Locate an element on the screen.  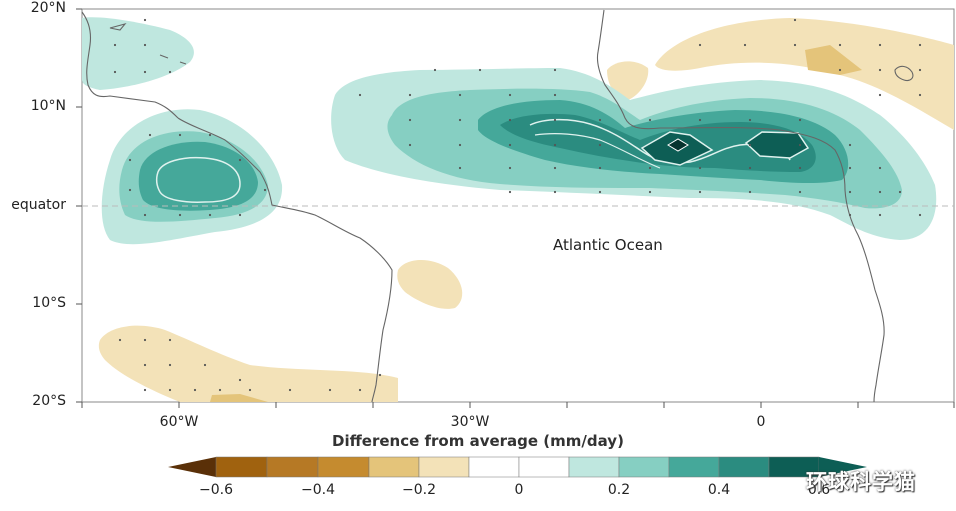
coastline-west-africa is located at coordinates (628, 69).